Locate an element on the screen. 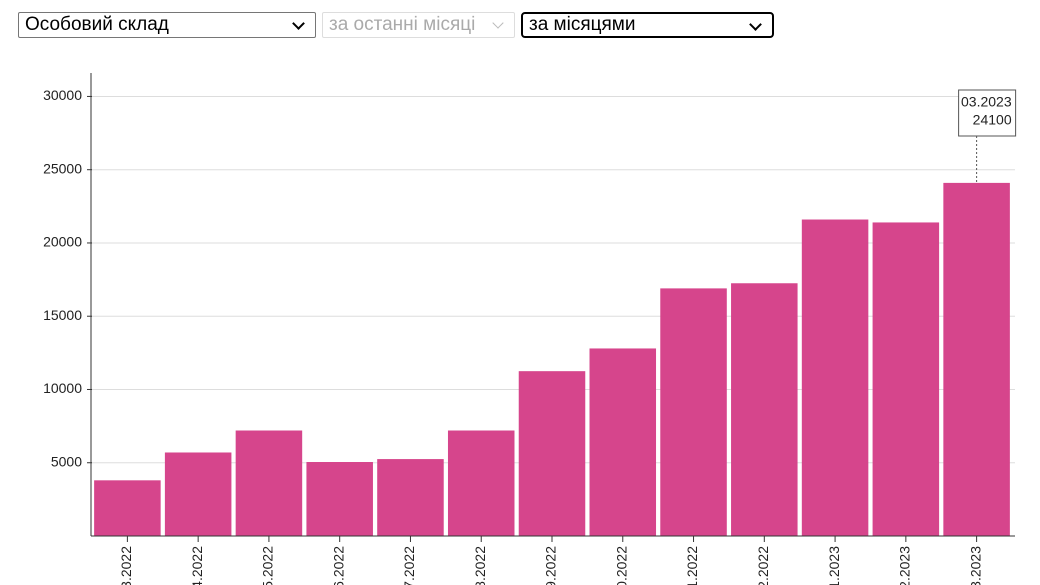 The image size is (1040, 585). x-tick-label: 01.2023 is located at coordinates (834, 565).